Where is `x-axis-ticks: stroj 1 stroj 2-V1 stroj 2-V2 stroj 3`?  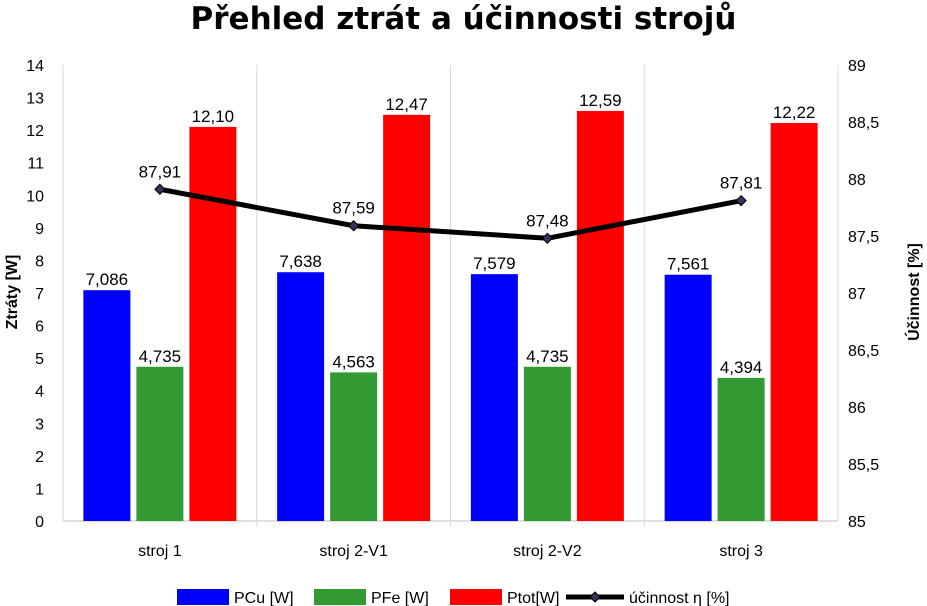 x-axis-ticks: stroj 1 stroj 2-V1 stroj 2-V2 stroj 3 is located at coordinates (450, 551).